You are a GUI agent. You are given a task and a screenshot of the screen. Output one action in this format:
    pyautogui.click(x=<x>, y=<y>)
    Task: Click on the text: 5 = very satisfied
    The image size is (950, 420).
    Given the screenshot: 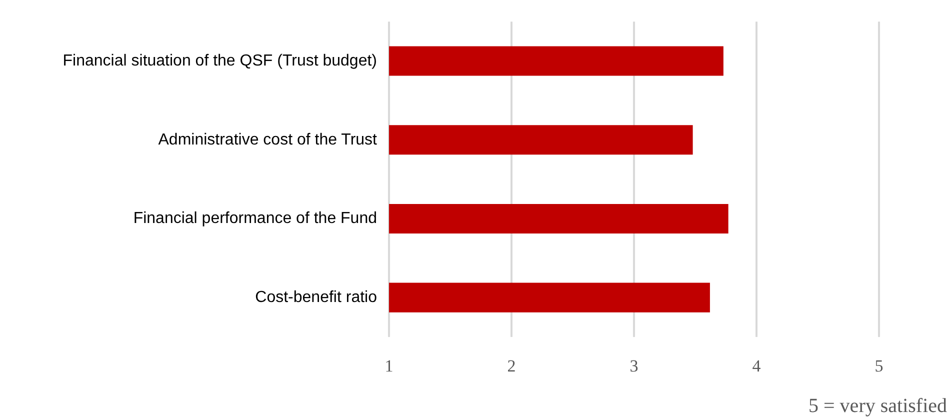 What is the action you would take?
    pyautogui.click(x=877, y=406)
    